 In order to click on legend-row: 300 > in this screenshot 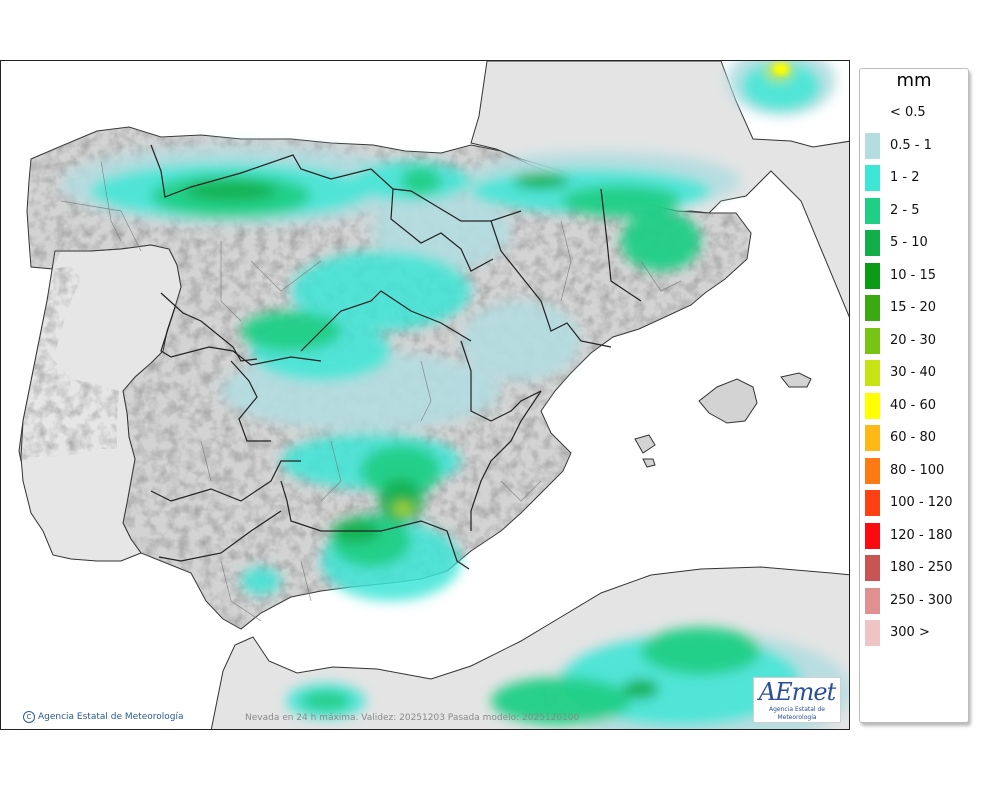, I will do `click(914, 633)`.